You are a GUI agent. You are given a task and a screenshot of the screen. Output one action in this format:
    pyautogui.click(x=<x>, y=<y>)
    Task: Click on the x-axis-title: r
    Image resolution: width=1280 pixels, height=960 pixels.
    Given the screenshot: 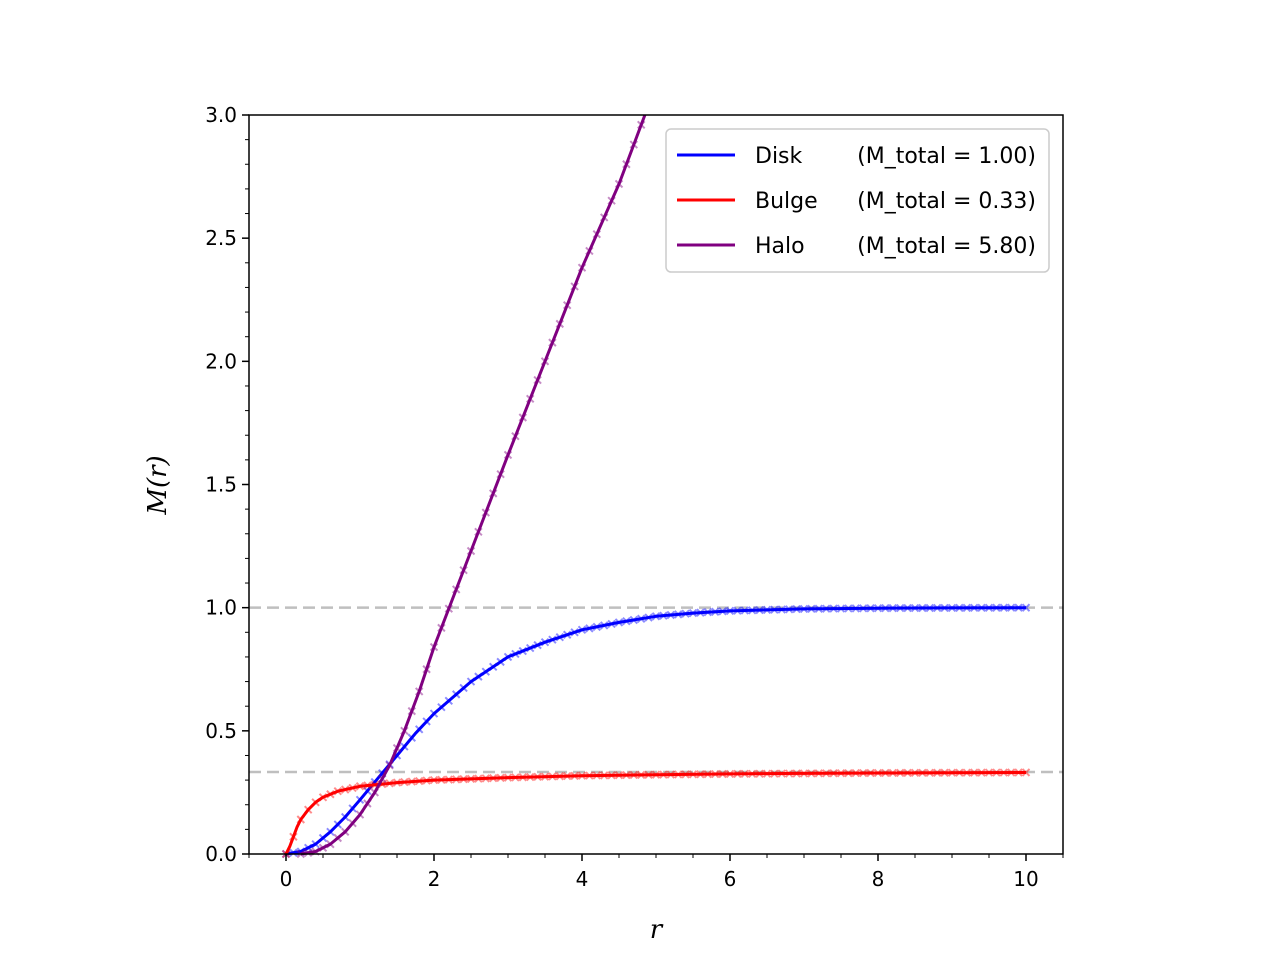 What is the action you would take?
    pyautogui.click(x=657, y=930)
    